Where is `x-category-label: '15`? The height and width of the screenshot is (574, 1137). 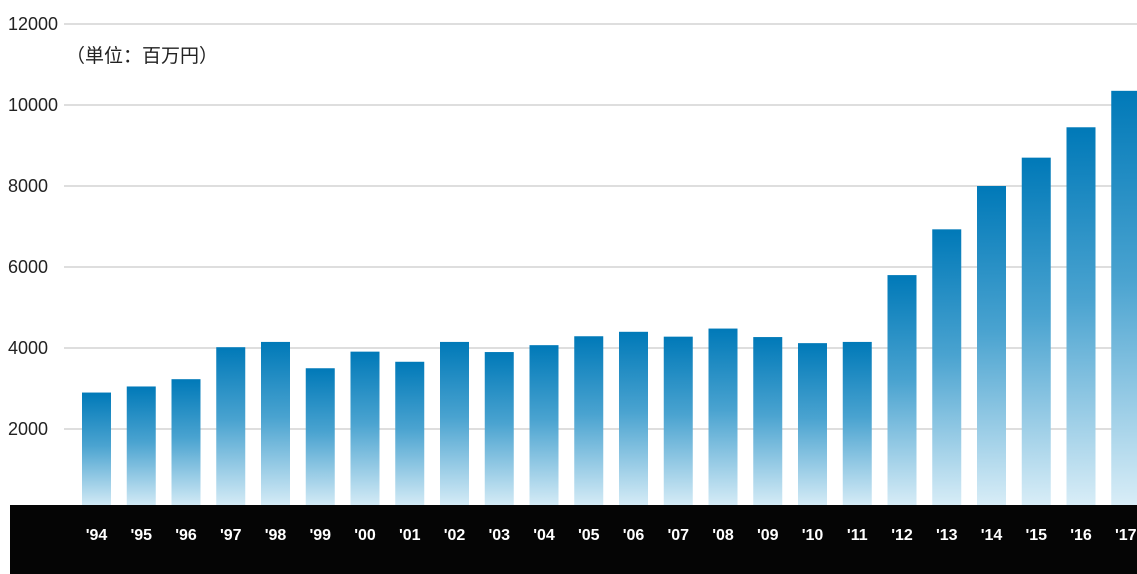 x-category-label: '15 is located at coordinates (1036, 535).